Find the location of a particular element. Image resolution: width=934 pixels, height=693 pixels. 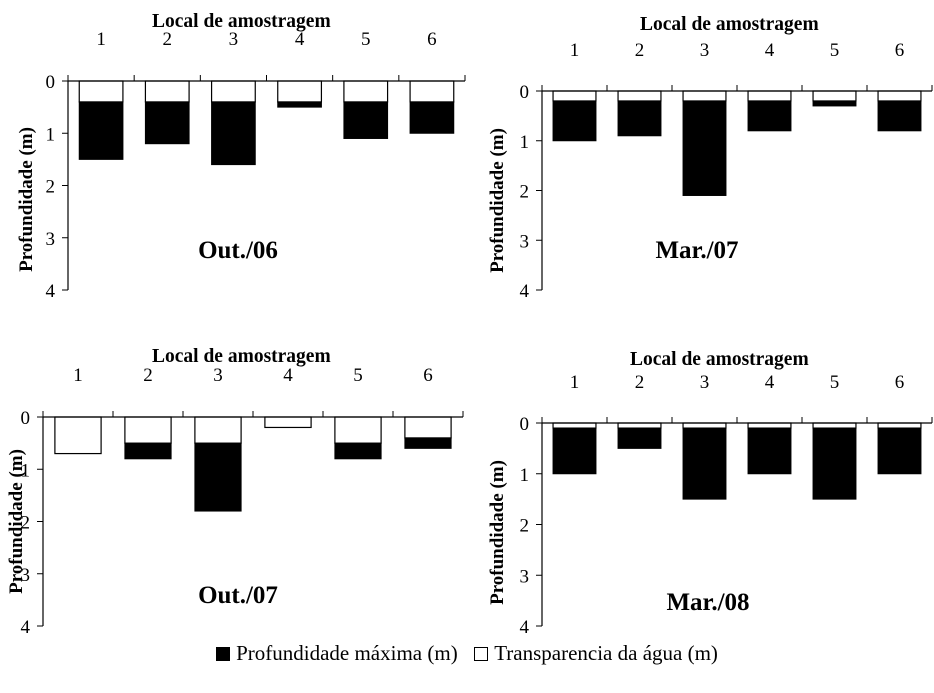

legend-entry-transparency: Transparencia da água (m) is located at coordinates (596, 653).